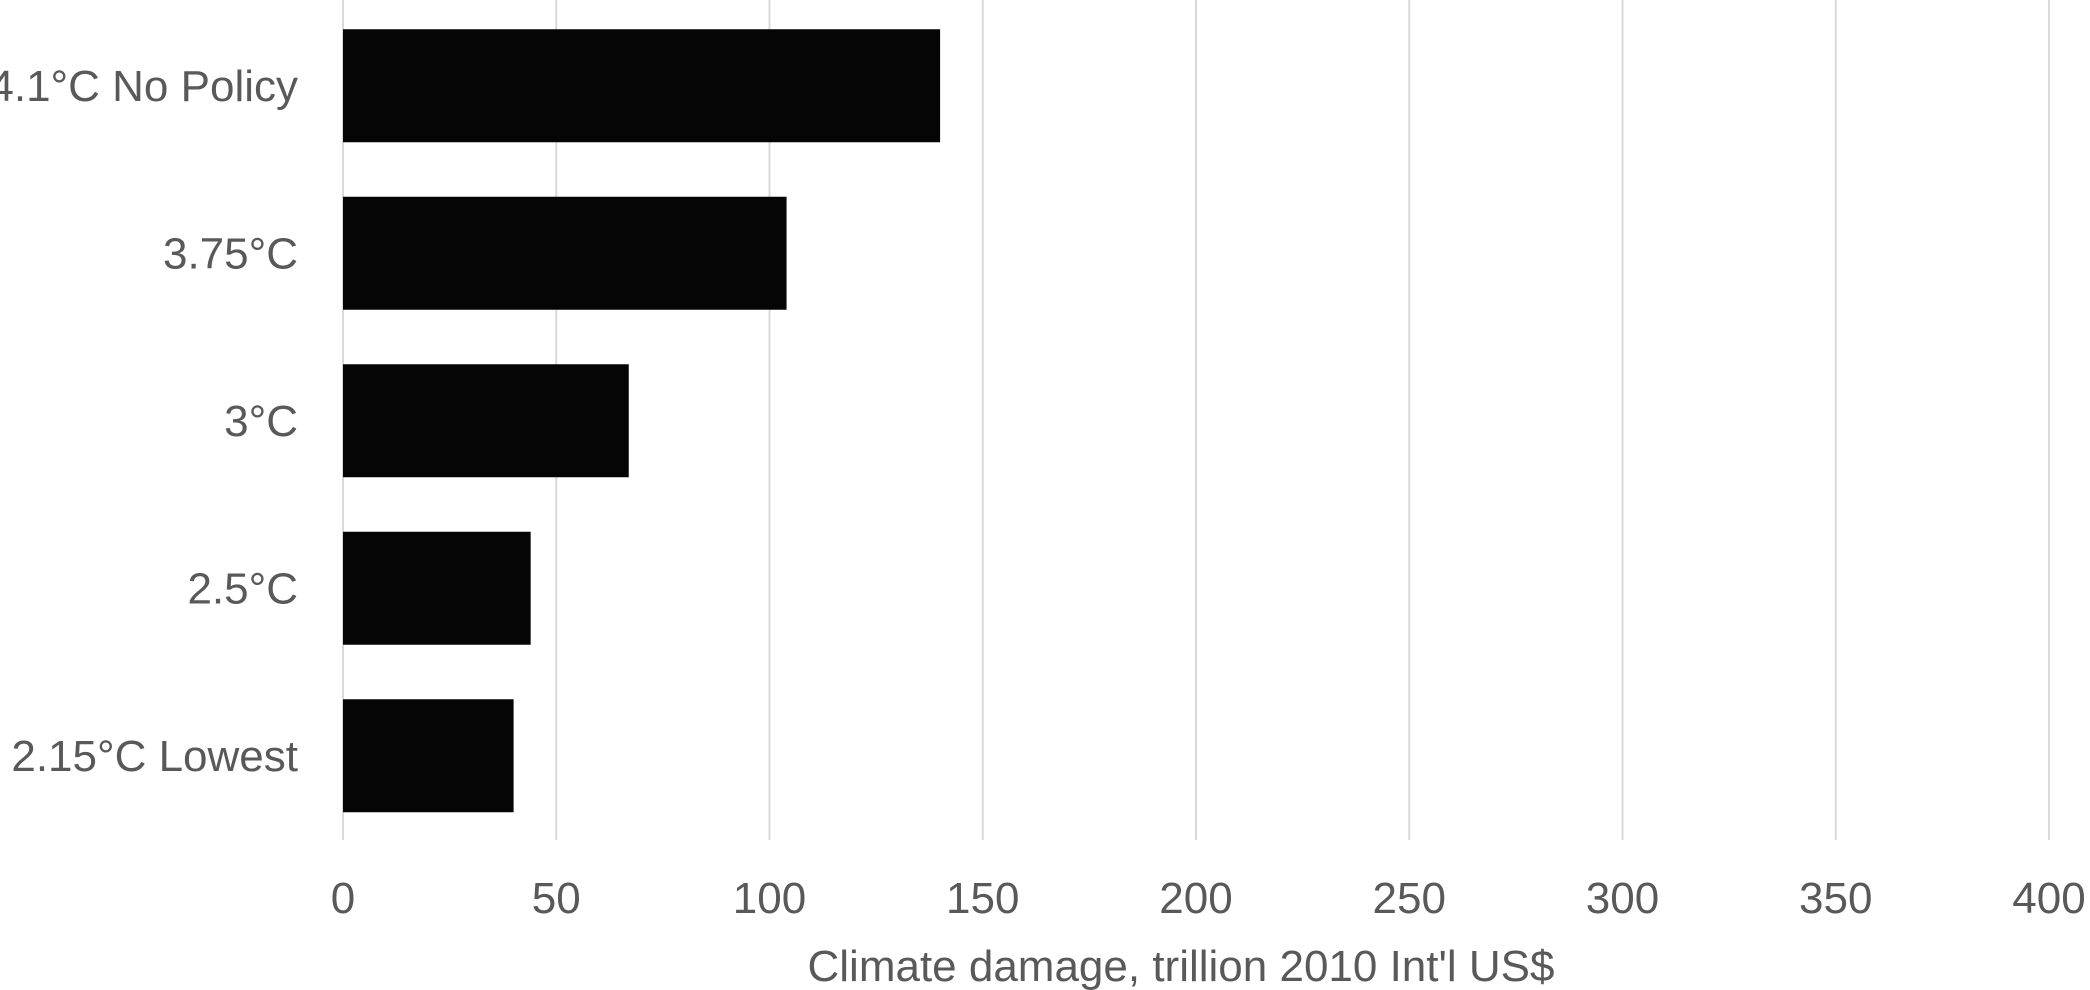 The height and width of the screenshot is (990, 2090). Describe the element at coordinates (1835, 898) in the screenshot. I see `x-tick-label: 350` at that location.